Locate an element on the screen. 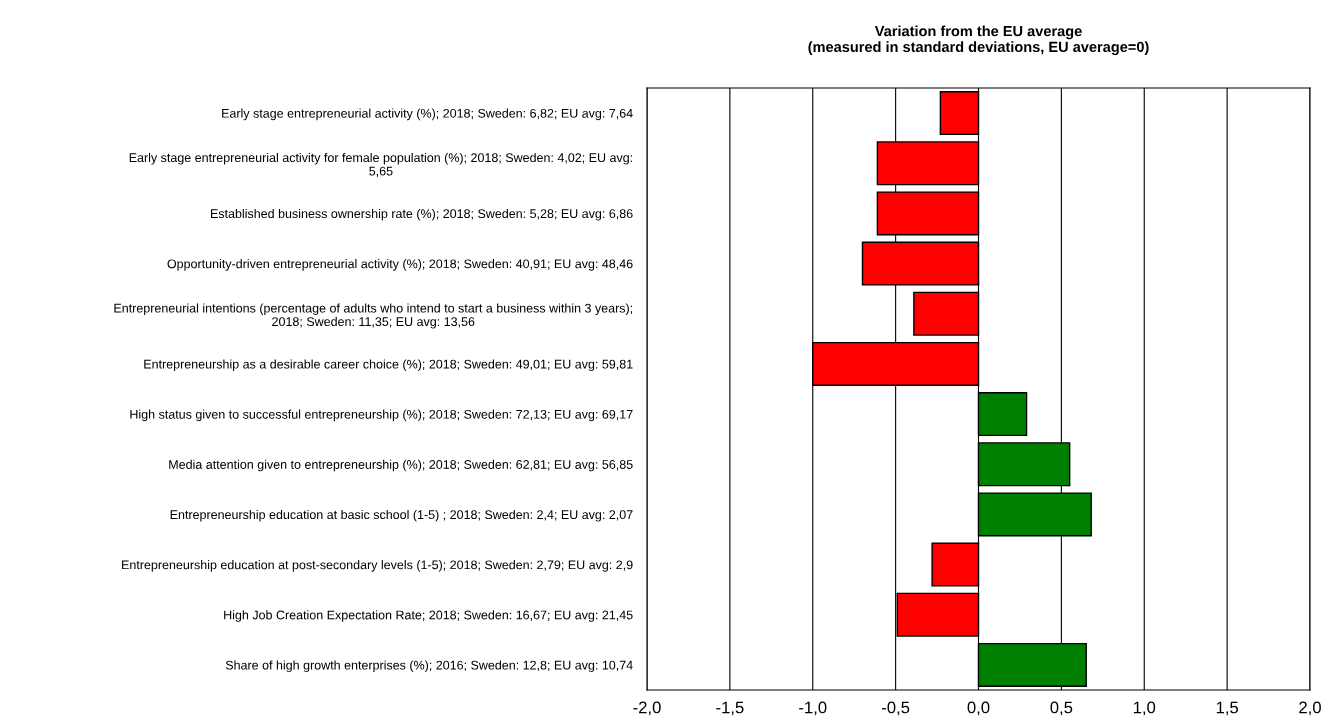 The image size is (1330, 728). x-tick-label: 1,5 is located at coordinates (1227, 708).